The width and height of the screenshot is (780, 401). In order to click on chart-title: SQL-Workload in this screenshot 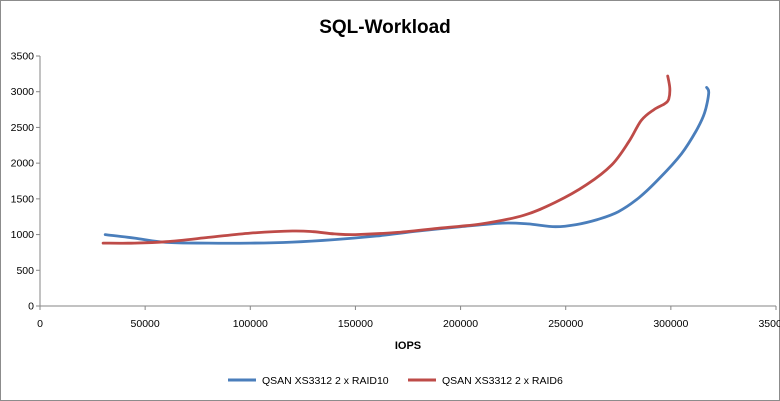, I will do `click(385, 27)`.